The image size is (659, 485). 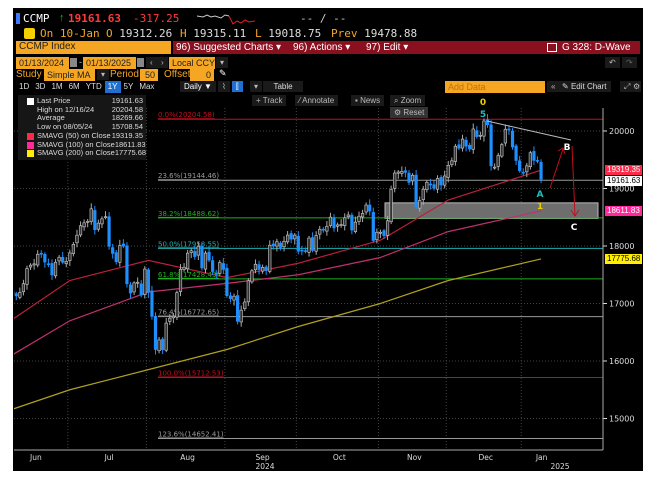 What do you see at coordinates (552, 47) in the screenshot?
I see `launch-icon` at bounding box center [552, 47].